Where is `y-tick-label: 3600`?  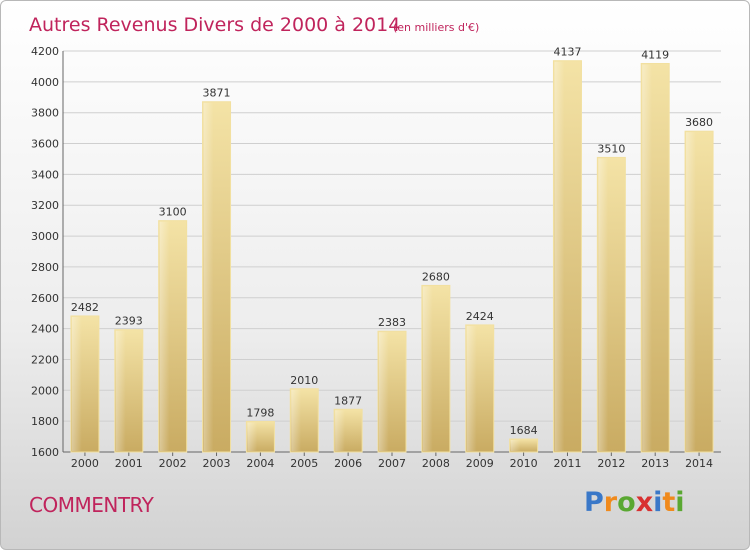 y-tick-label: 3600 is located at coordinates (45, 144).